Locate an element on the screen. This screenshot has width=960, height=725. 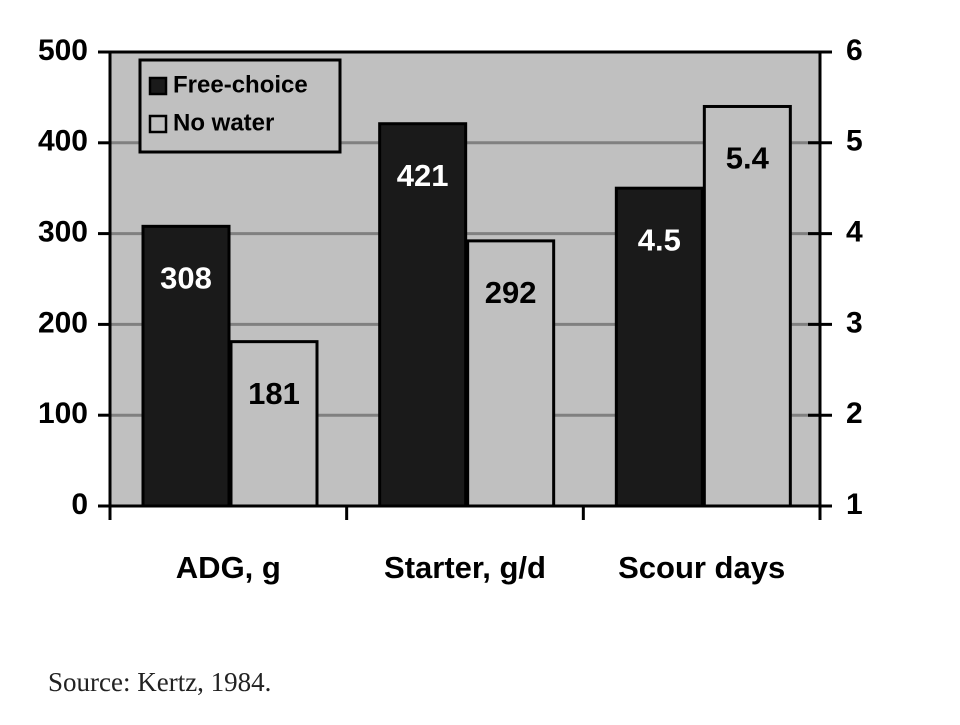
y2-tick-label: 1 is located at coordinates (854, 504).